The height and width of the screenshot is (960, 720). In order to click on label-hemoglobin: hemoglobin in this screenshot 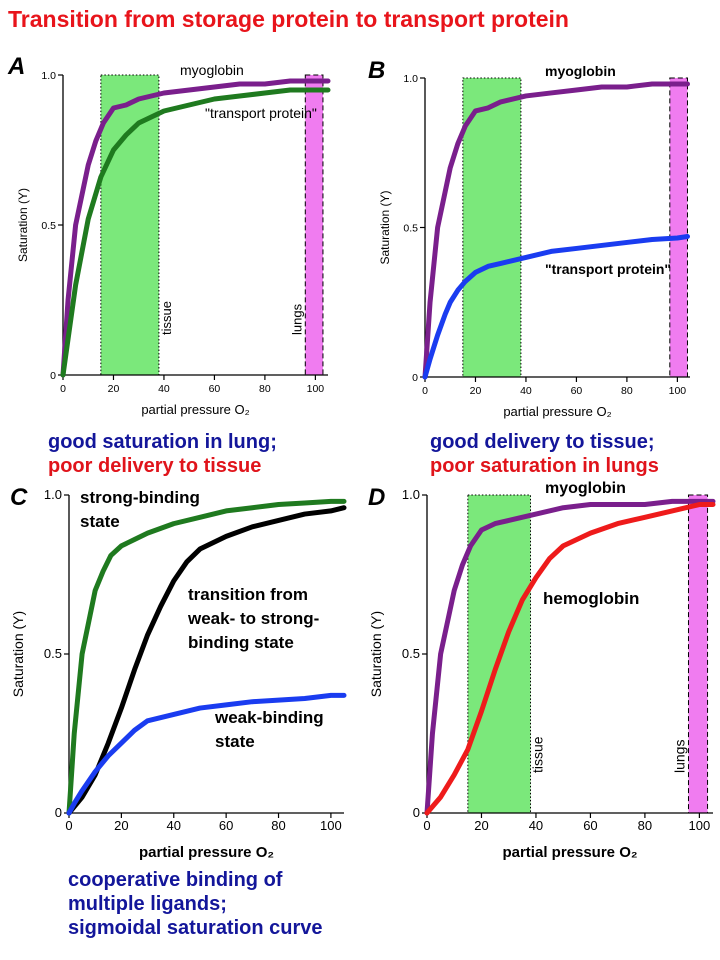, I will do `click(591, 598)`.